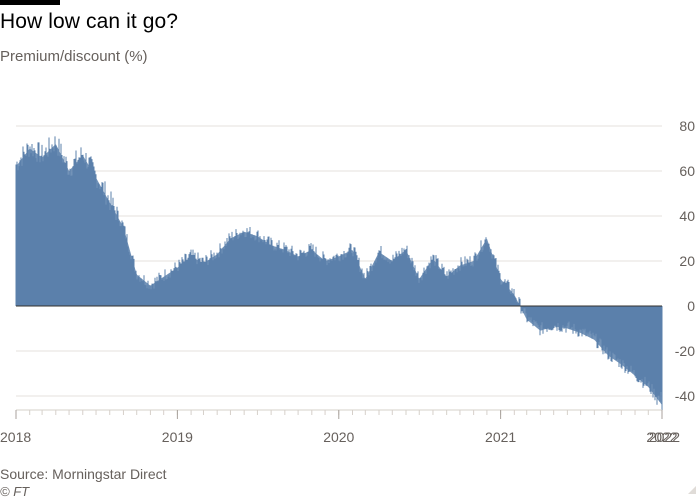  I want to click on x-tick-label: 2018, so click(15, 437).